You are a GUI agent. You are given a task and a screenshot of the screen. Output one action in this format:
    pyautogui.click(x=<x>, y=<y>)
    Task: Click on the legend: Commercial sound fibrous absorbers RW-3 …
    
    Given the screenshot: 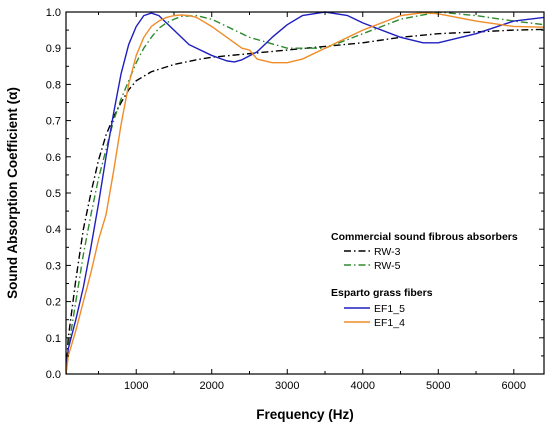 What is the action you would take?
    pyautogui.click(x=424, y=280)
    